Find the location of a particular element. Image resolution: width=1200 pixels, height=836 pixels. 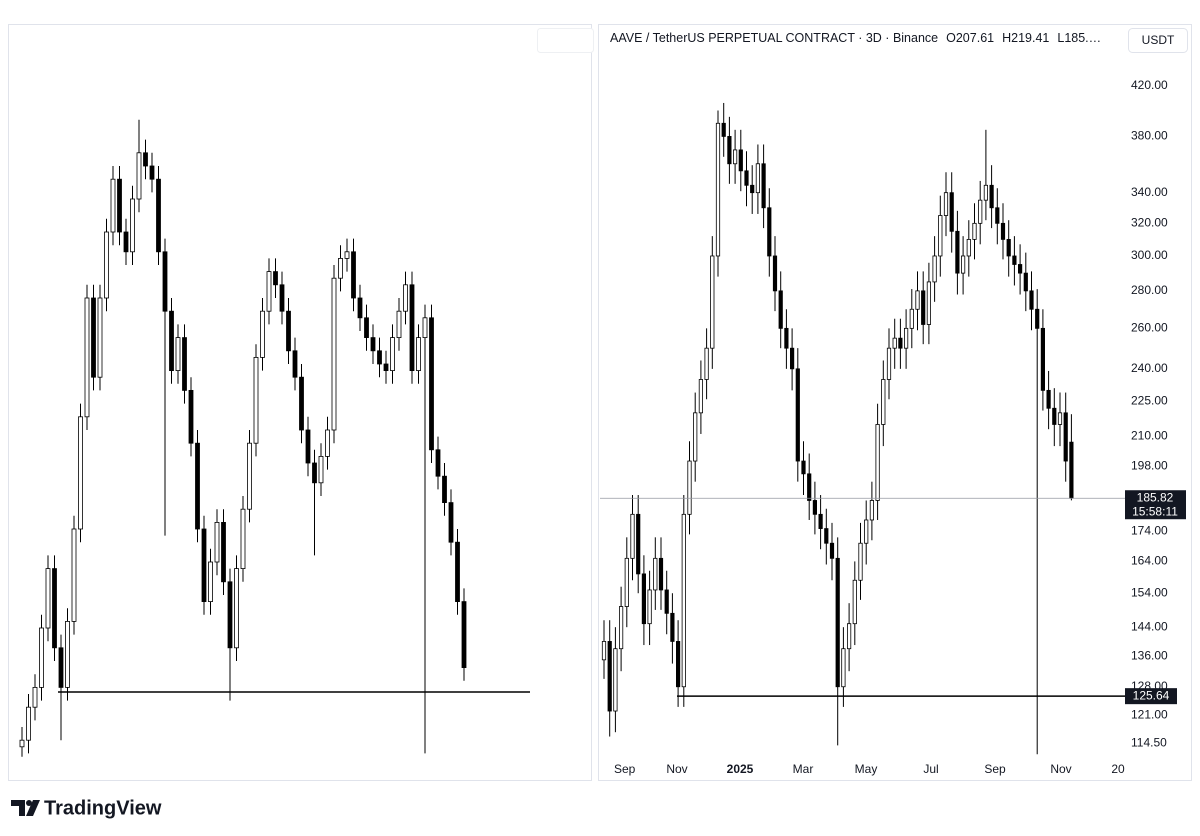

x-tick-label: Nov is located at coordinates (1060, 769).